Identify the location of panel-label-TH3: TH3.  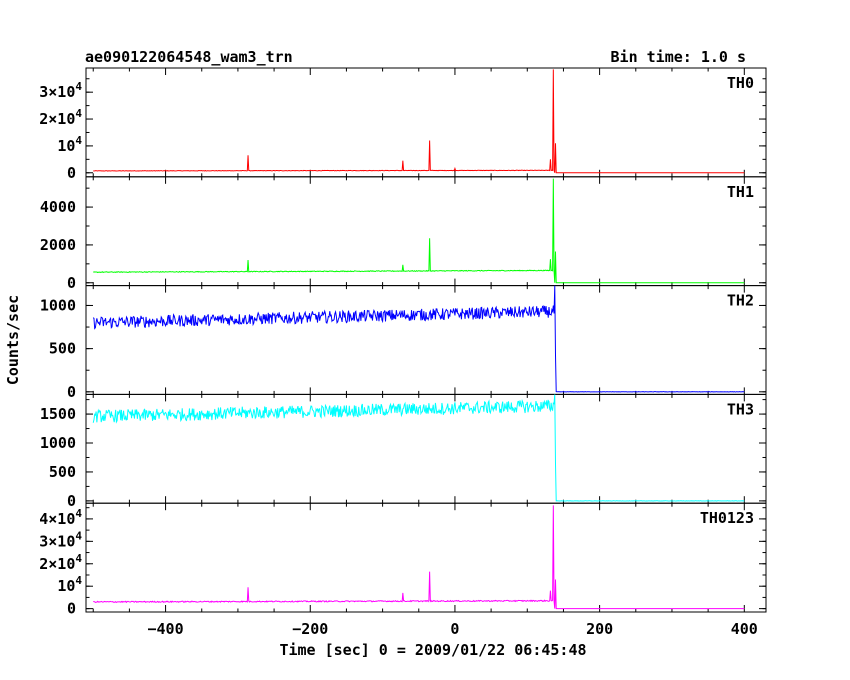
(740, 409).